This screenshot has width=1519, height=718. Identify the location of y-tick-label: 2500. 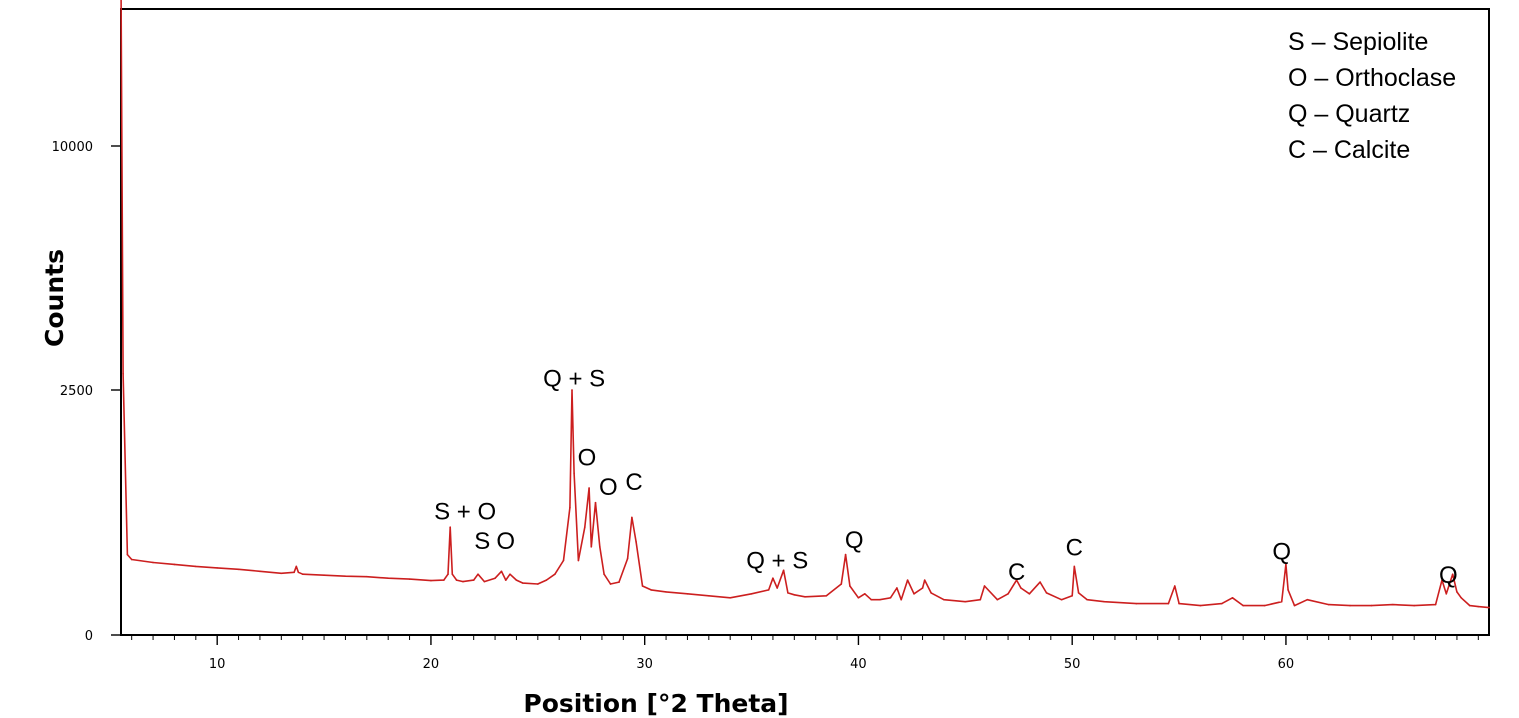
(76, 391).